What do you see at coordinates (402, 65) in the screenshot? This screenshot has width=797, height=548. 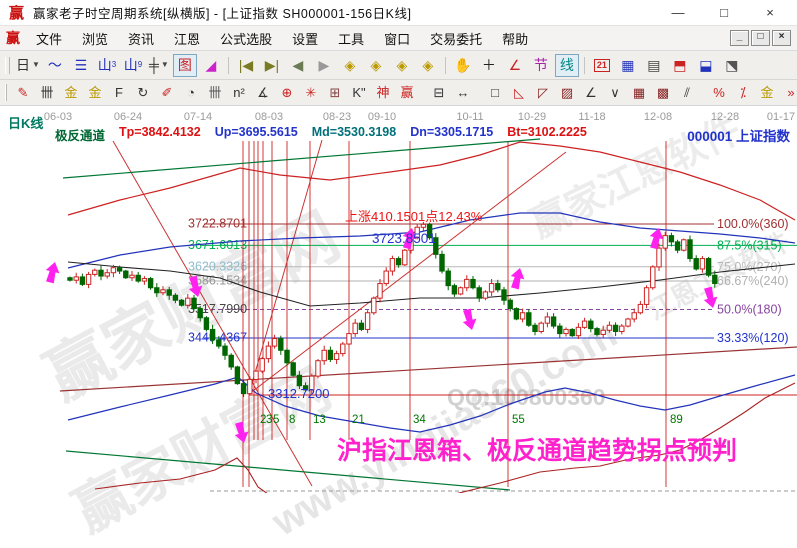 I see `expand-x-button: ◈` at bounding box center [402, 65].